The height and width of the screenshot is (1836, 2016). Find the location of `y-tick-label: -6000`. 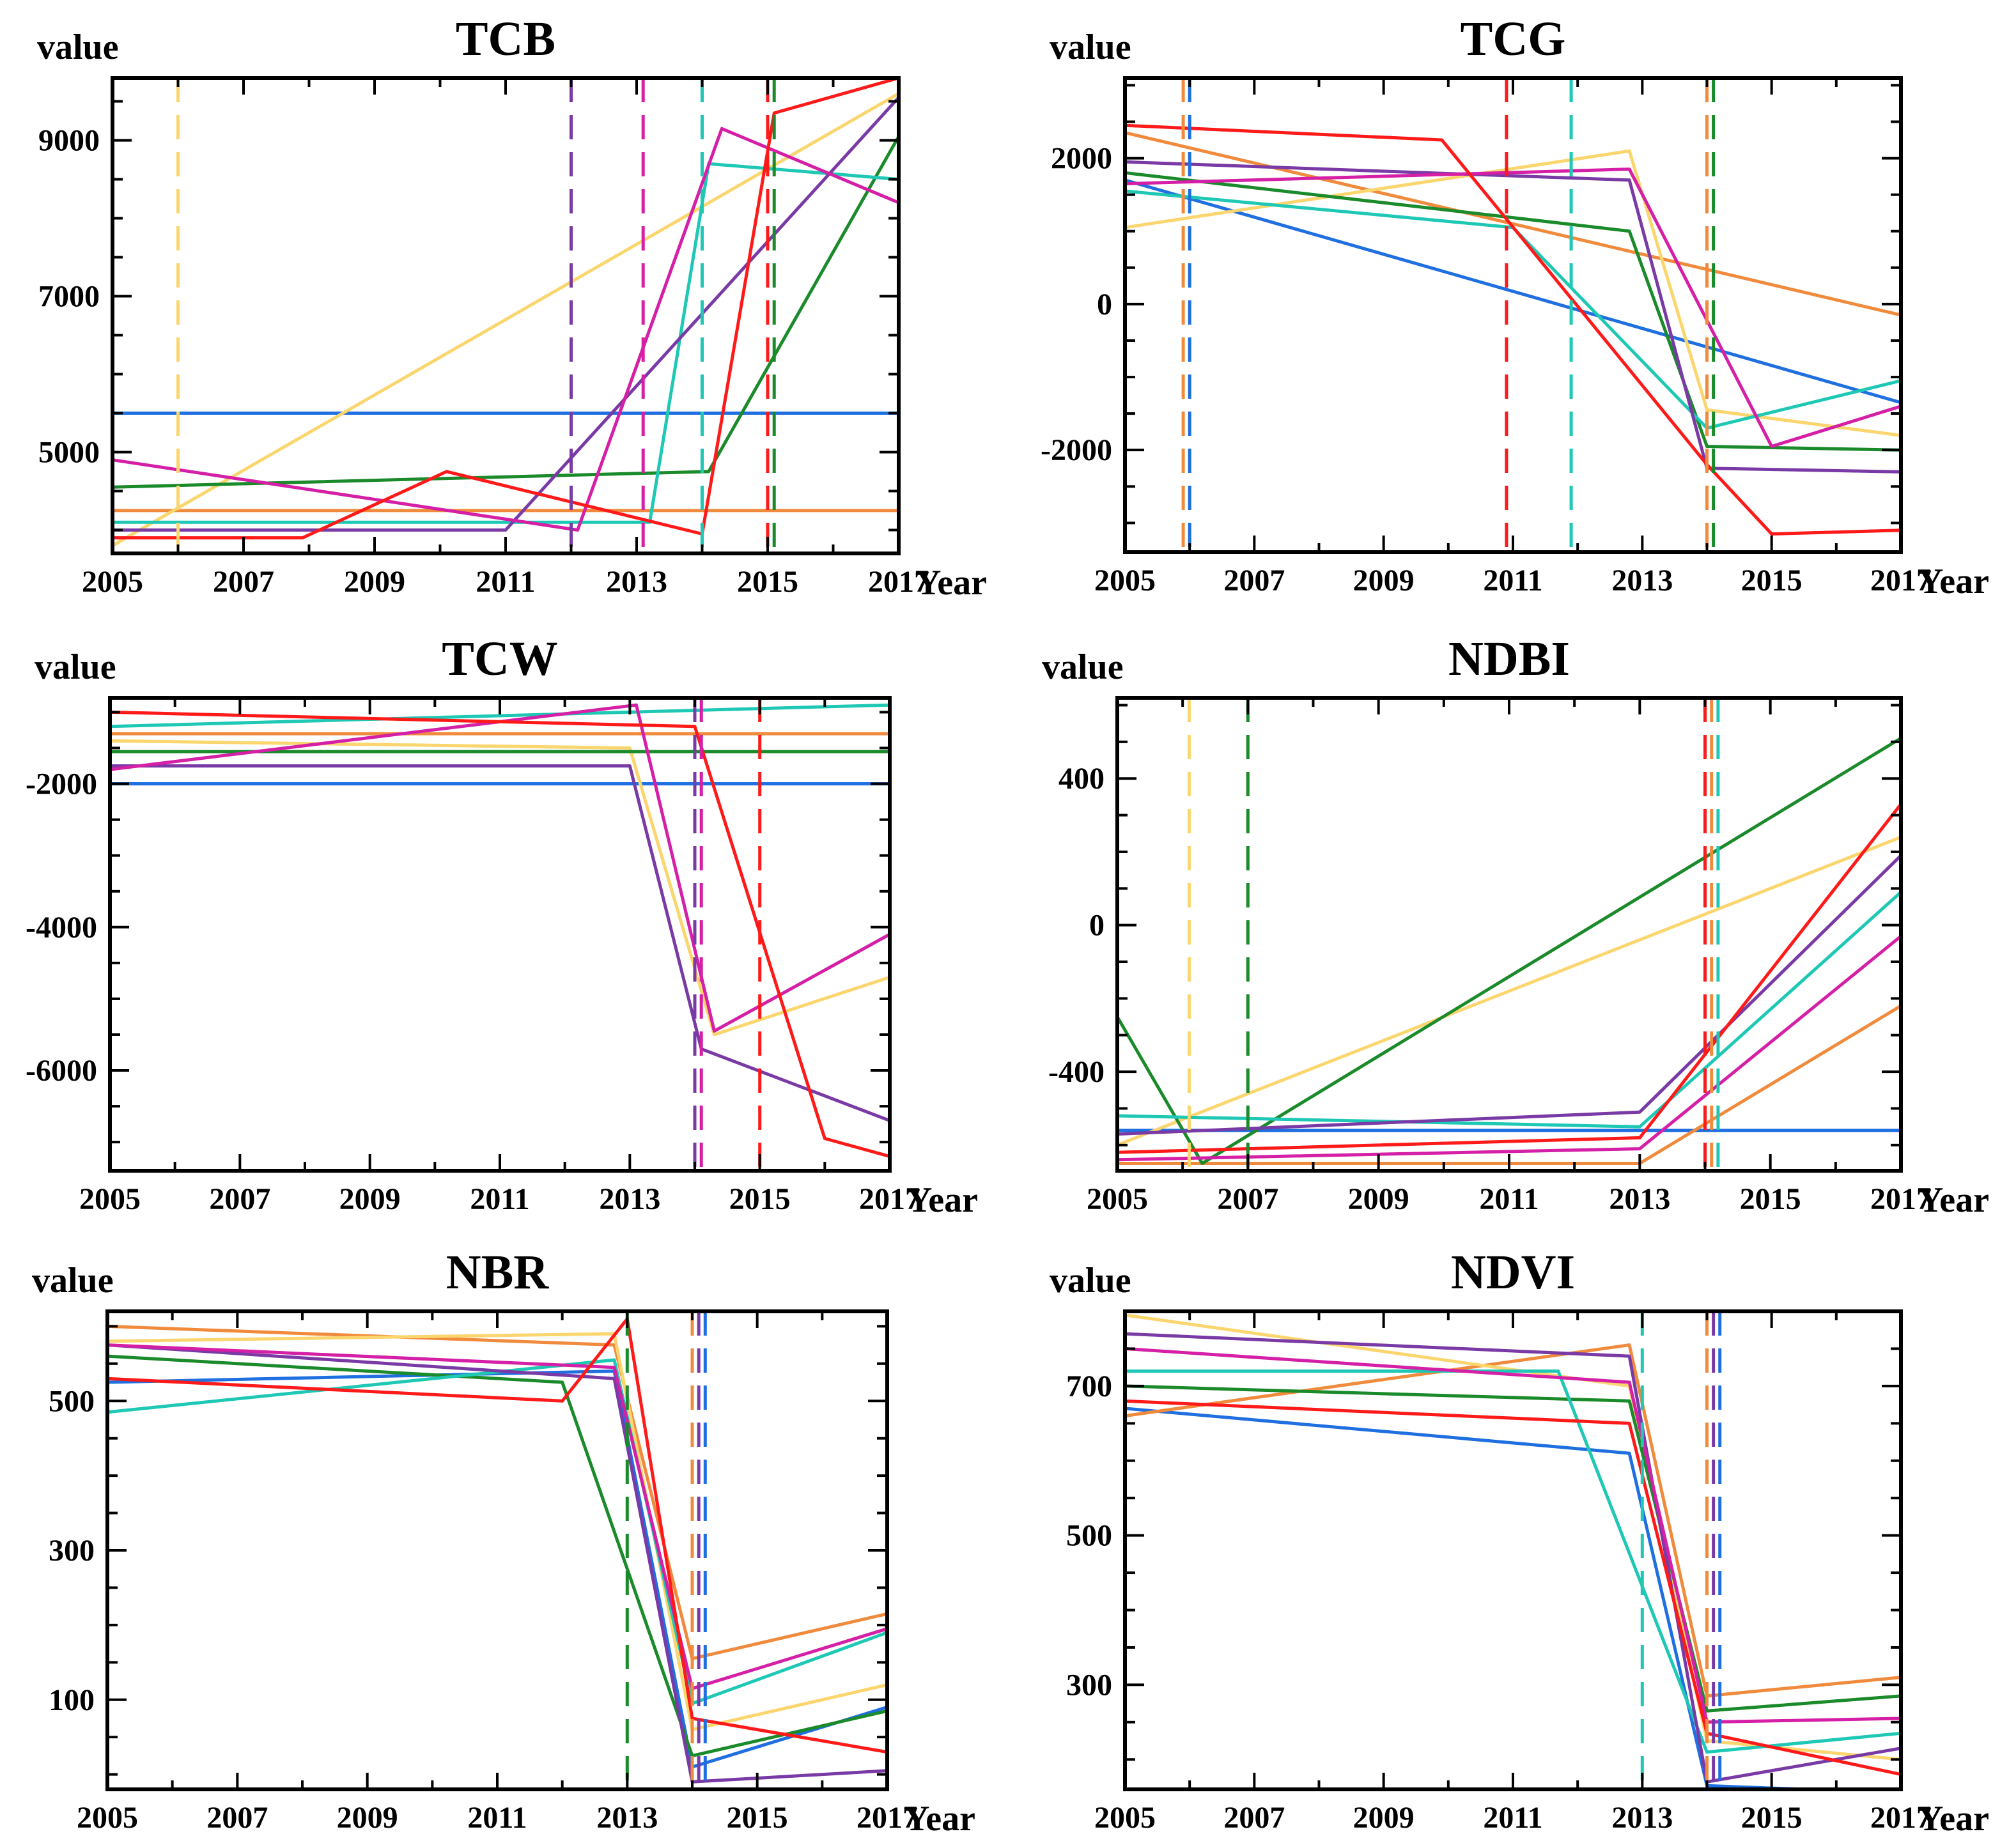

y-tick-label: -6000 is located at coordinates (61, 1071).